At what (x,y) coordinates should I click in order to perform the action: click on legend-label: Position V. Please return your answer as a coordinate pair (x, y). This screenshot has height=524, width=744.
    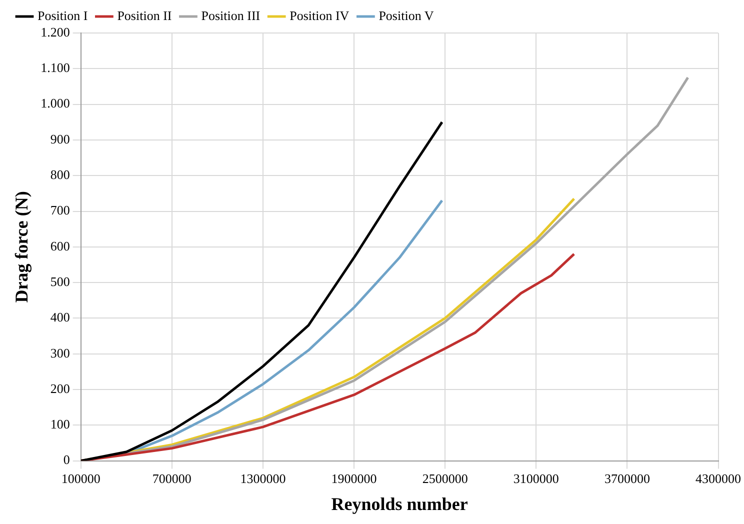
    Looking at the image, I should click on (406, 15).